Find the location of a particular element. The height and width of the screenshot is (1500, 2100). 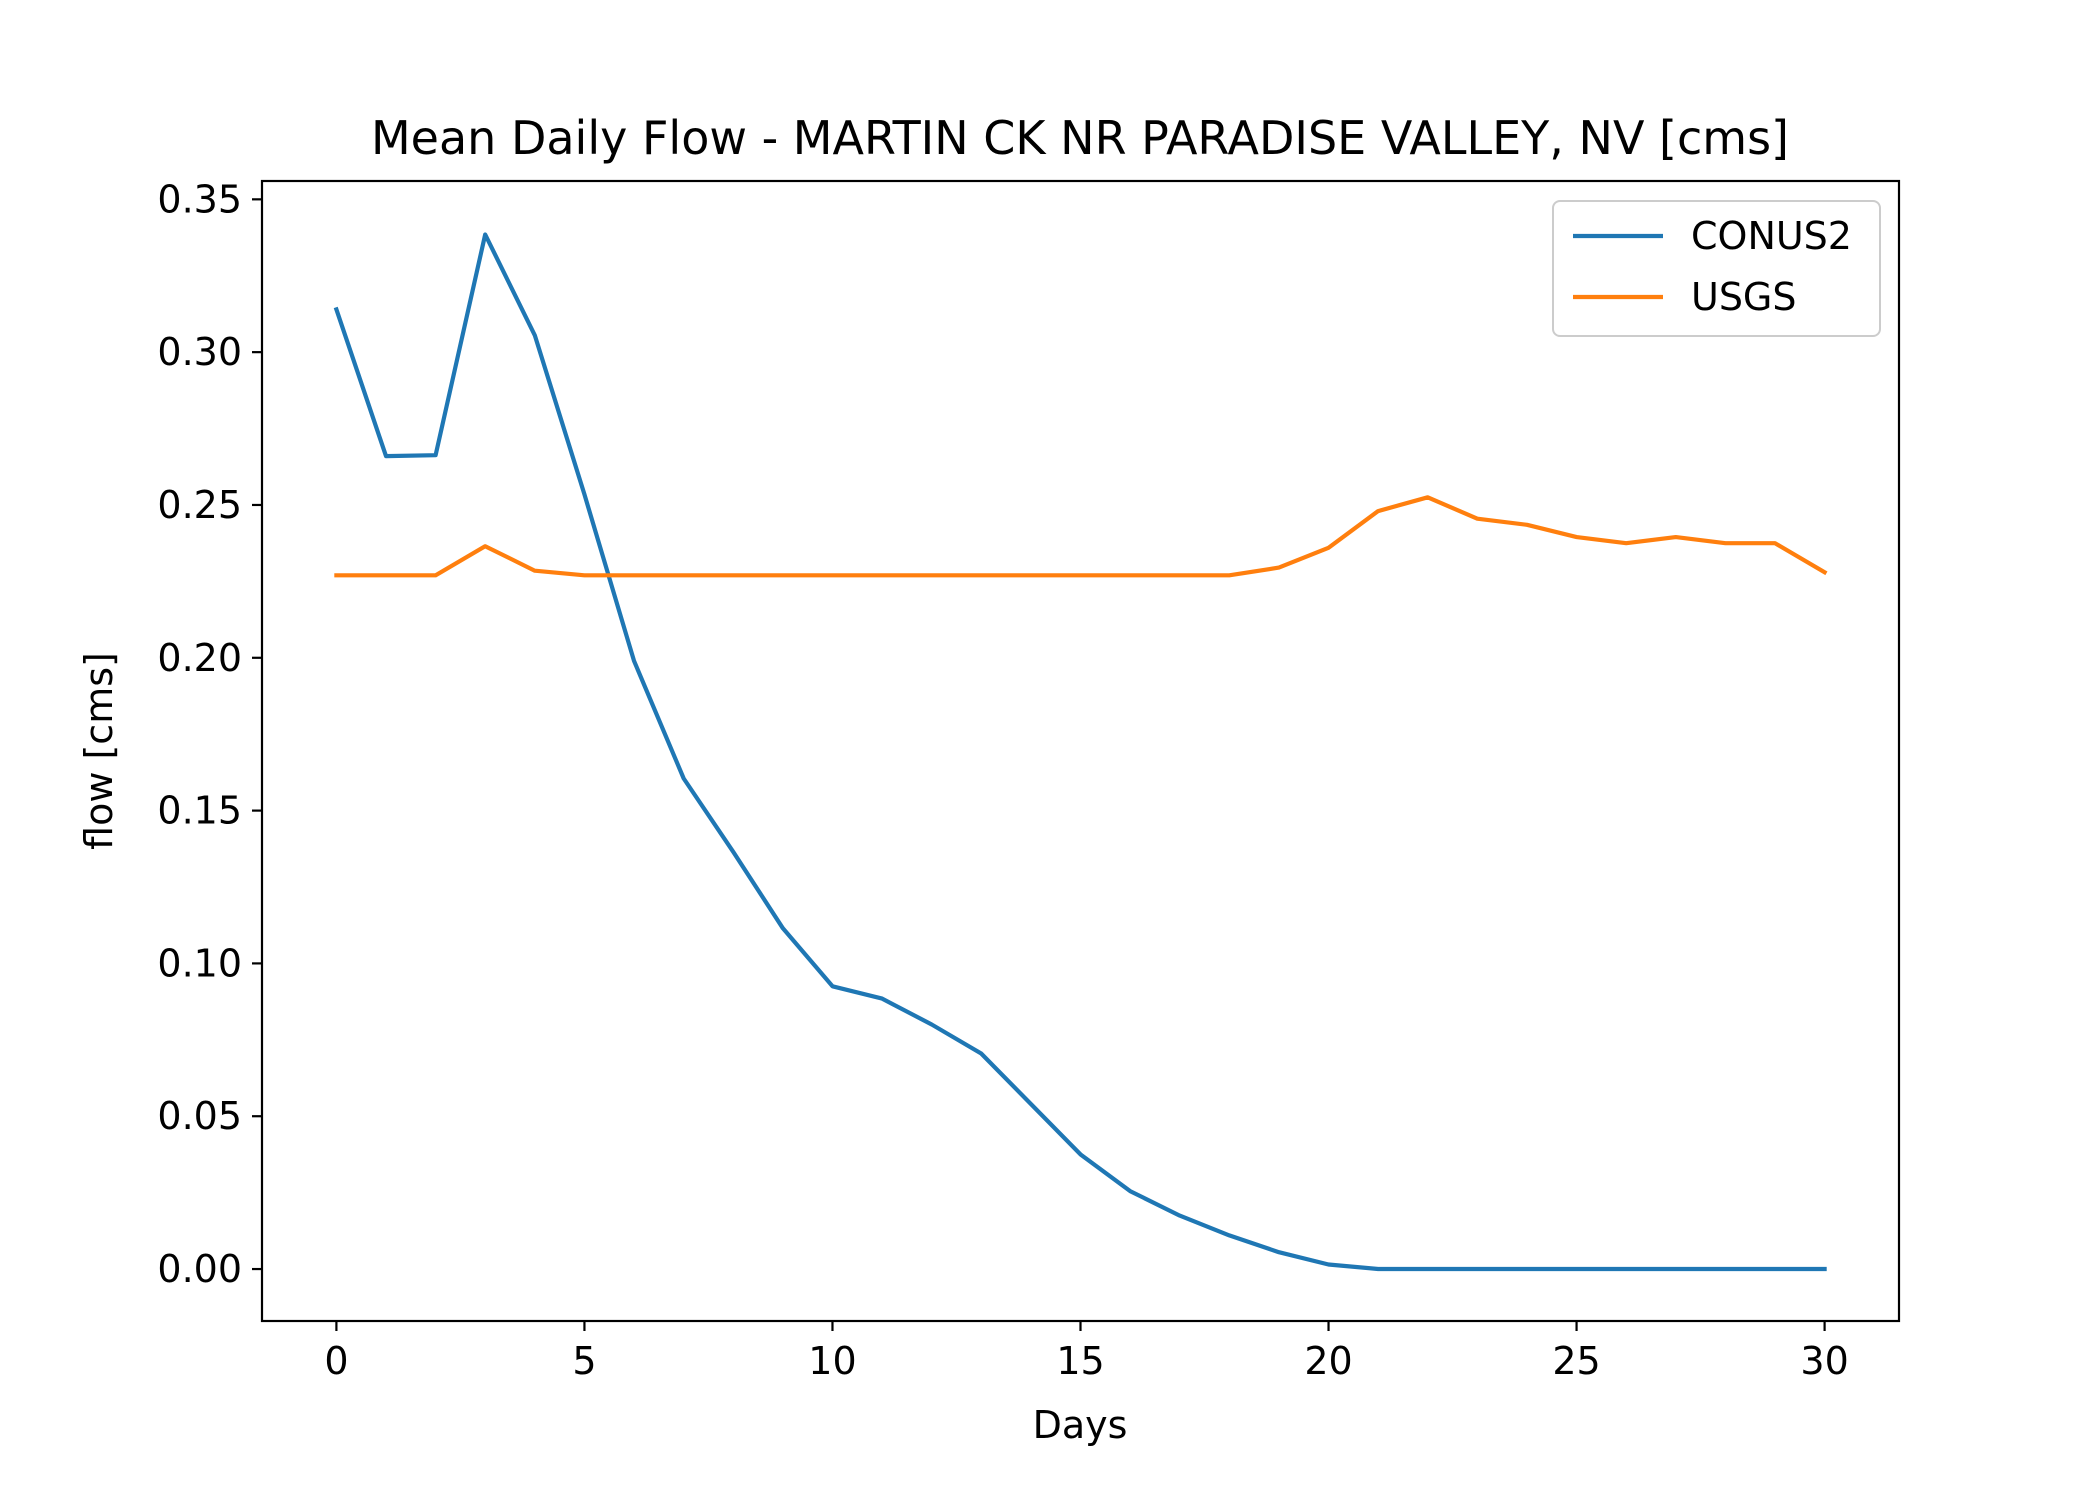

x-tick-label: 10 is located at coordinates (832, 1361).